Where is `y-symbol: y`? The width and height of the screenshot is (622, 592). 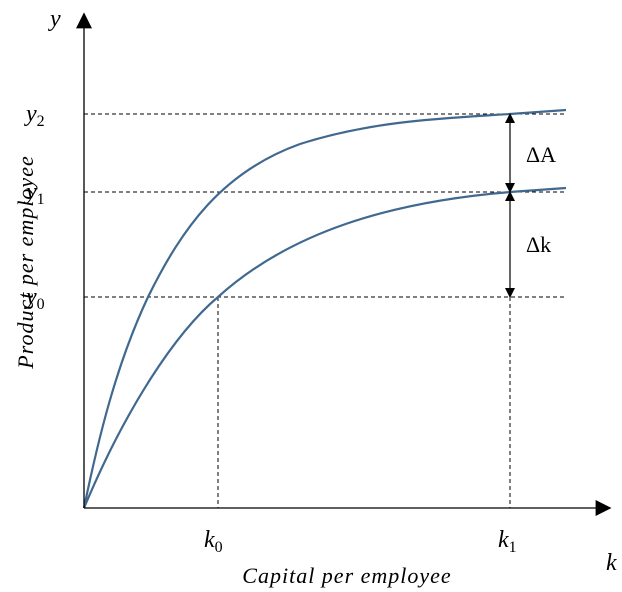
y-symbol: y is located at coordinates (54, 19).